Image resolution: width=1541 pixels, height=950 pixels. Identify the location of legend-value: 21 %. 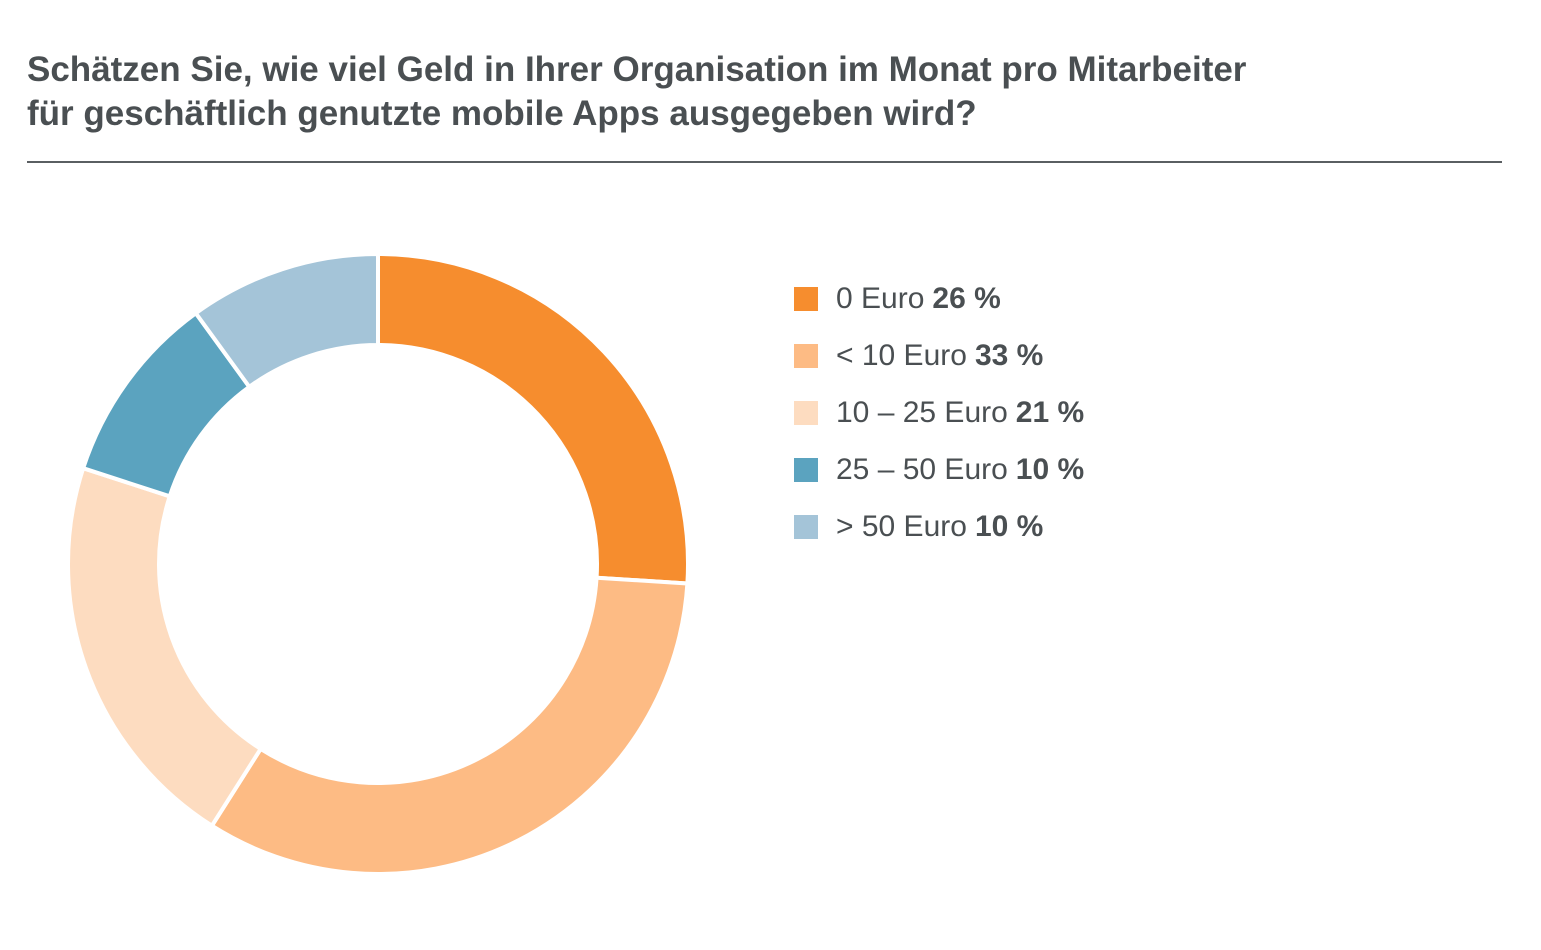
(1050, 412).